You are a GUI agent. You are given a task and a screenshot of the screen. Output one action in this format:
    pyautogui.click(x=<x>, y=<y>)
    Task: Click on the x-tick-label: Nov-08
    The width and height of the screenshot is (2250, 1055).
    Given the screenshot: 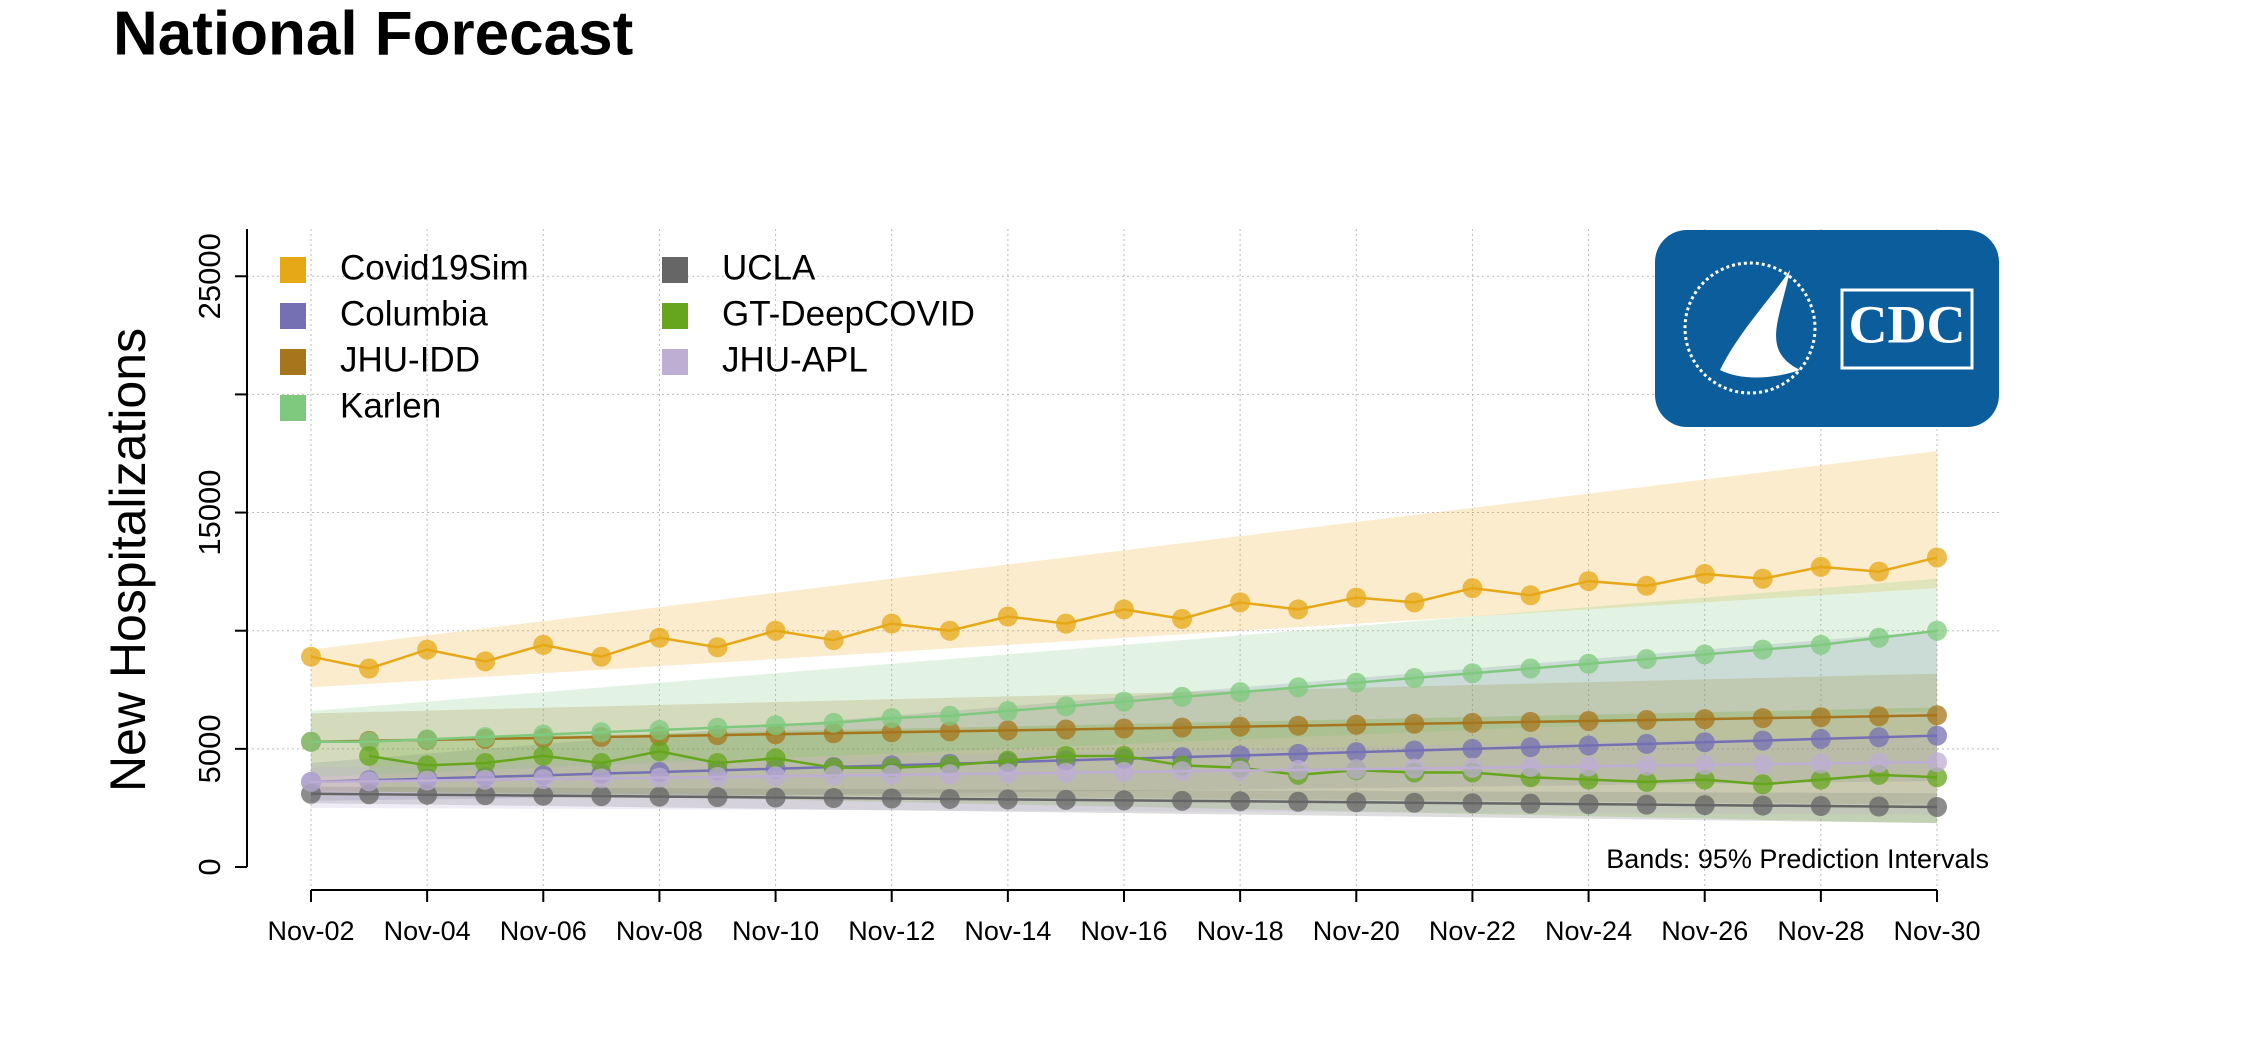 What is the action you would take?
    pyautogui.click(x=659, y=931)
    